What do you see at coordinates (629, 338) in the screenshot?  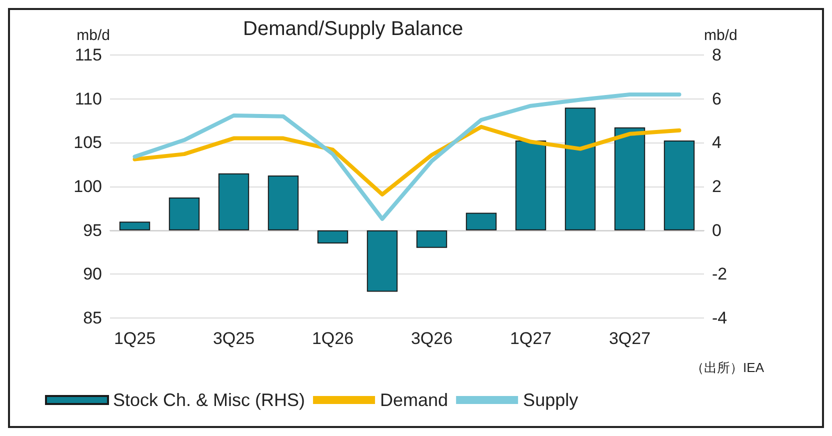 I see `x-tick-label: 3Q27` at bounding box center [629, 338].